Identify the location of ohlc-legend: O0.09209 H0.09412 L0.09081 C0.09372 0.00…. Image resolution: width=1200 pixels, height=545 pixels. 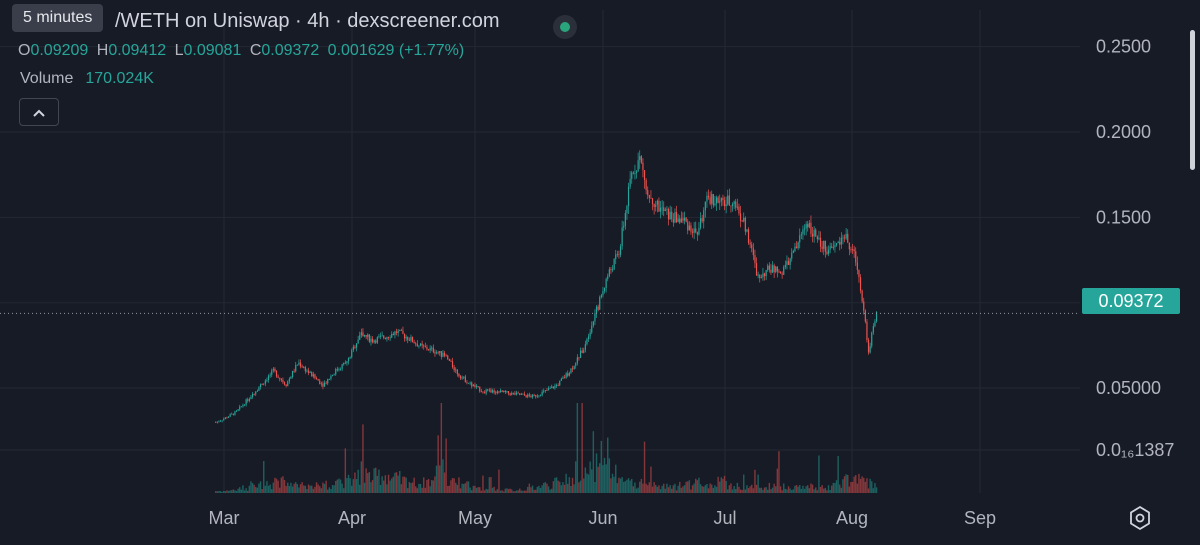
(243, 51).